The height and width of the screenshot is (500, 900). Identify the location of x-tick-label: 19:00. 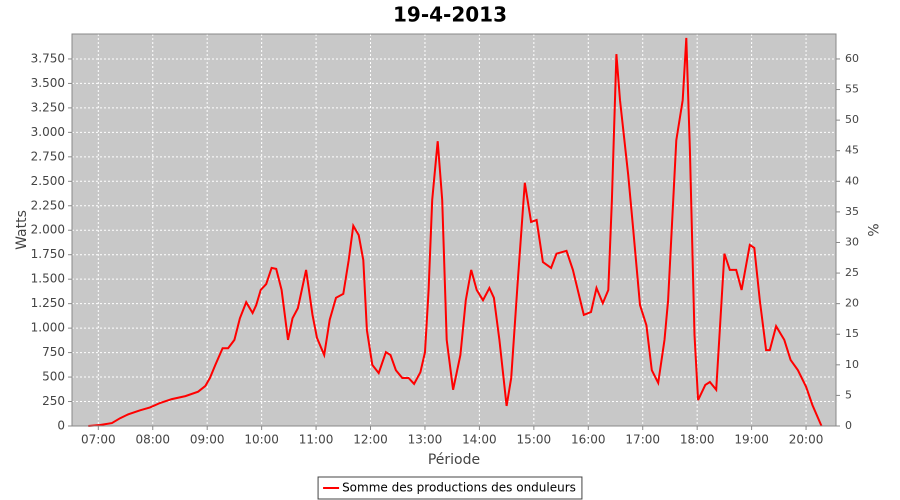
(751, 440).